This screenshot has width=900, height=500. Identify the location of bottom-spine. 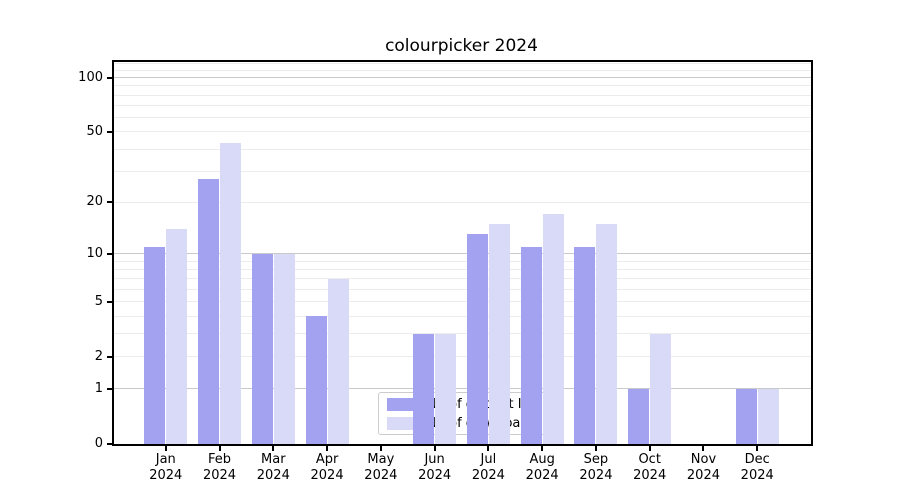
(462, 445).